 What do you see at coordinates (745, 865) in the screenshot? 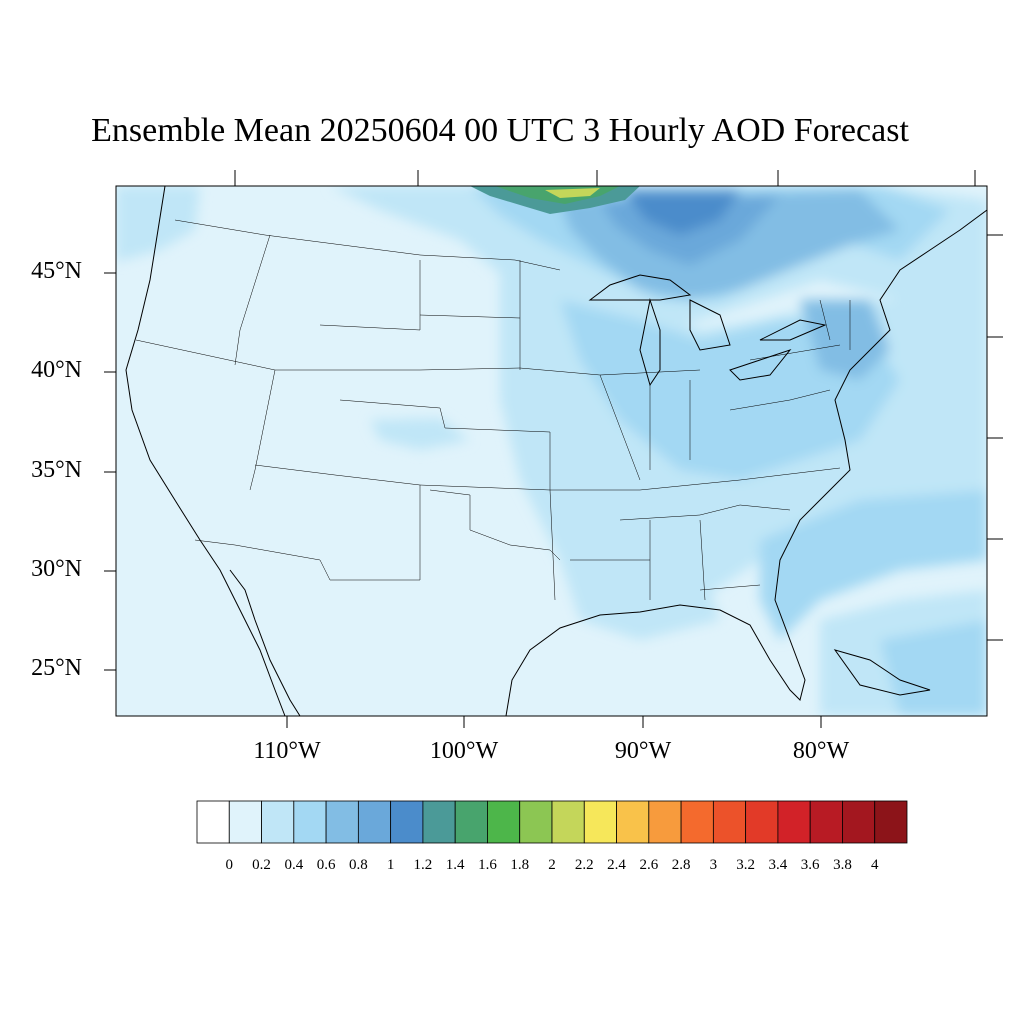
I see `colorbar-label: 3.2` at bounding box center [745, 865].